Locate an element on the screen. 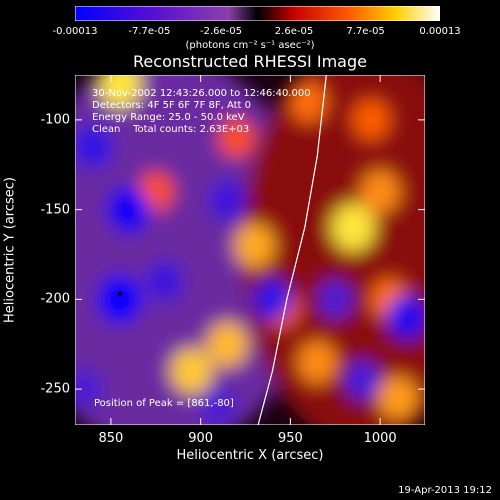 The height and width of the screenshot is (500, 500). y-tick-label: -100 is located at coordinates (55, 120).